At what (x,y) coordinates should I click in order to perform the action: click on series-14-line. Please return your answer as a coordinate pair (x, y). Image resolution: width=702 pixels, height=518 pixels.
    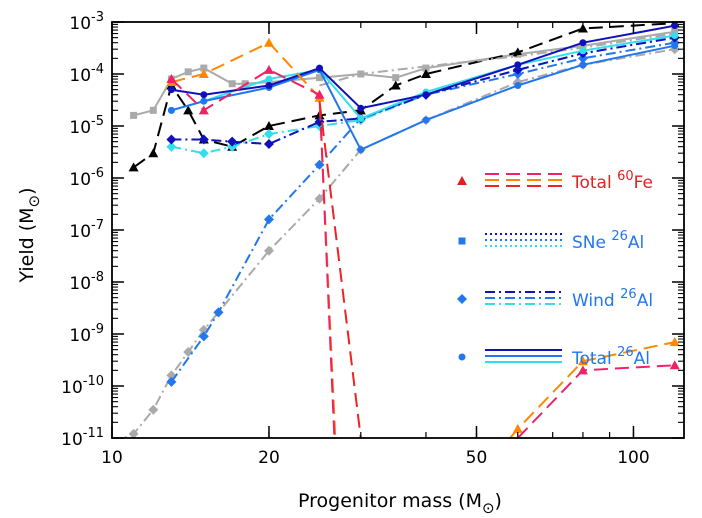
    Looking at the image, I should click on (340, 269).